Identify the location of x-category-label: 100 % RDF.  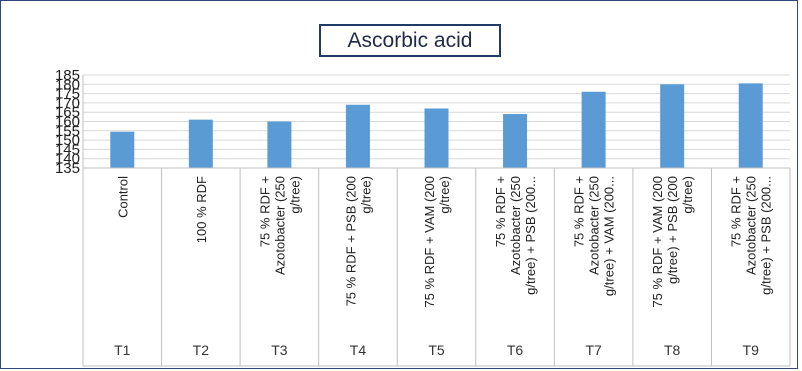
(201, 209).